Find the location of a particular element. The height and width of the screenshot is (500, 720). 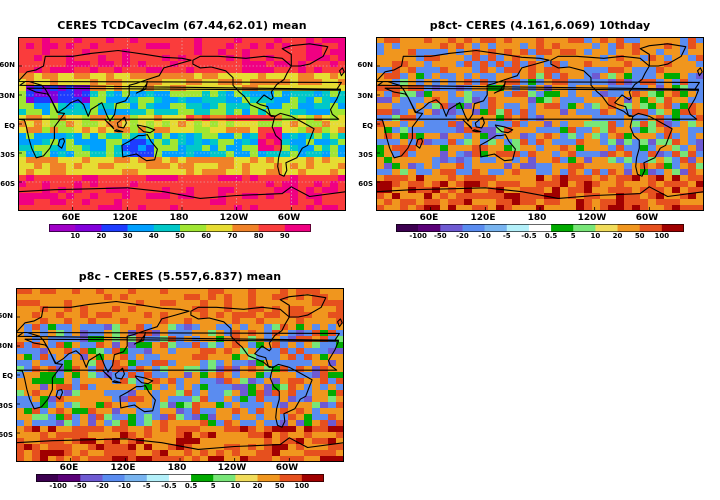

colorbar-tick-label: 40 is located at coordinates (153, 236).